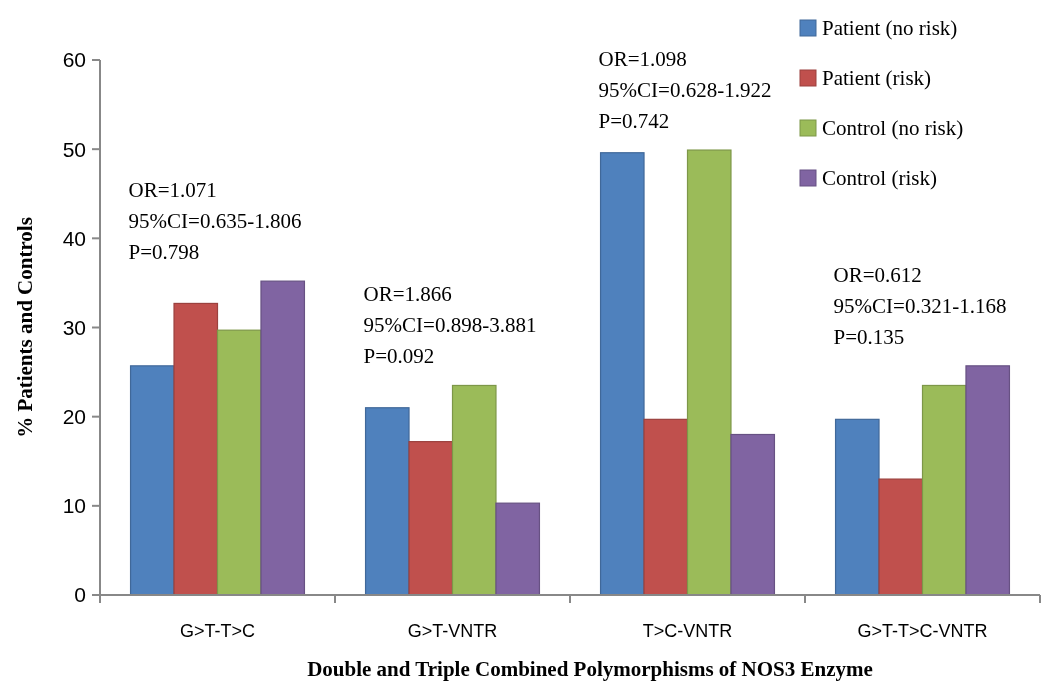 This screenshot has height=687, width=1053. I want to click on annotation: OR=1.866 95%CI=0.898-3.881 P=0.092, so click(450, 325).